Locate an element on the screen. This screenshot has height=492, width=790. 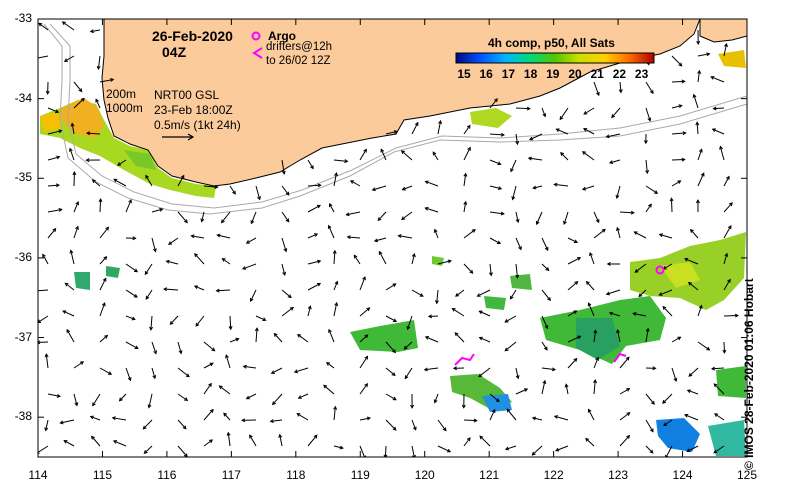
argo-legend-label: Argo is located at coordinates (282, 36).